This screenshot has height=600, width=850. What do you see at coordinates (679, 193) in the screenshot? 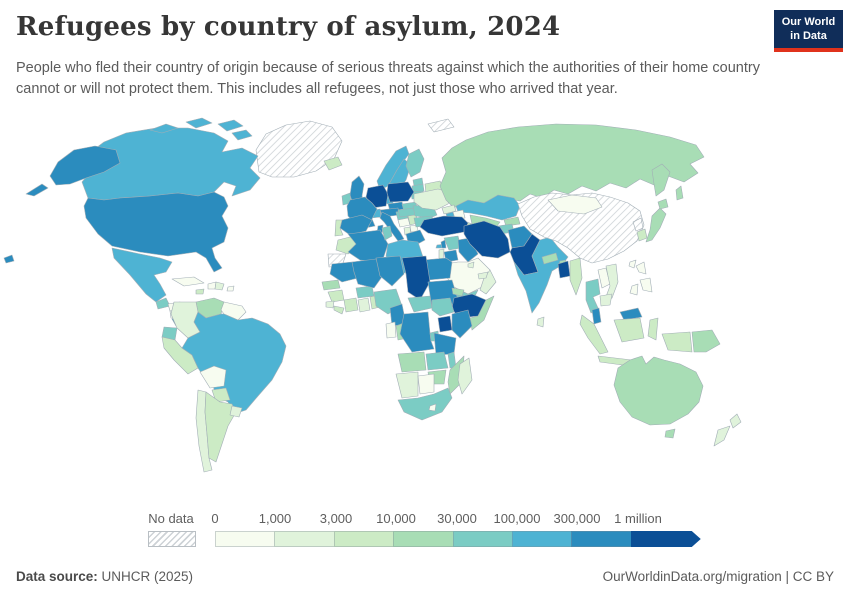
I see `country-russia-sakhalin` at bounding box center [679, 193].